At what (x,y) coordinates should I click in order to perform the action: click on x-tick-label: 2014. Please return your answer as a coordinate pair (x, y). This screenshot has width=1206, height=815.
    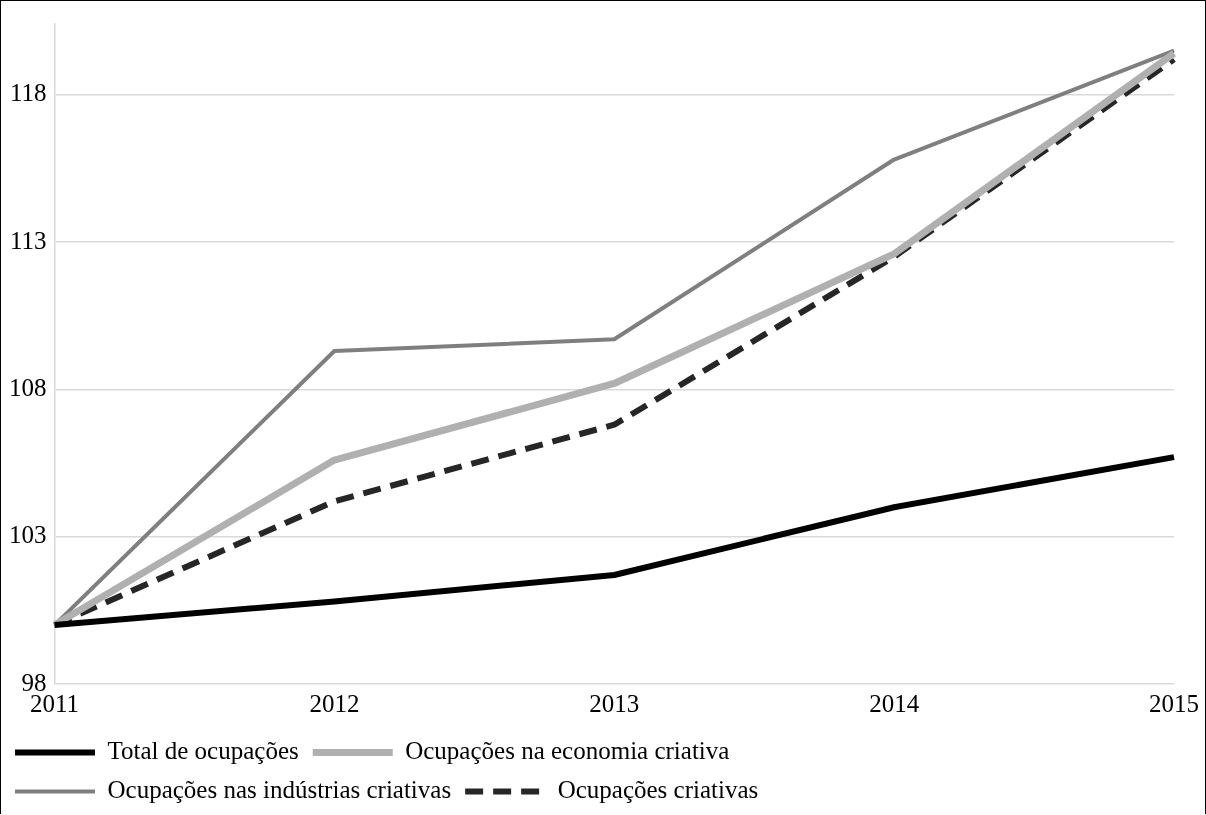
    Looking at the image, I should click on (894, 703).